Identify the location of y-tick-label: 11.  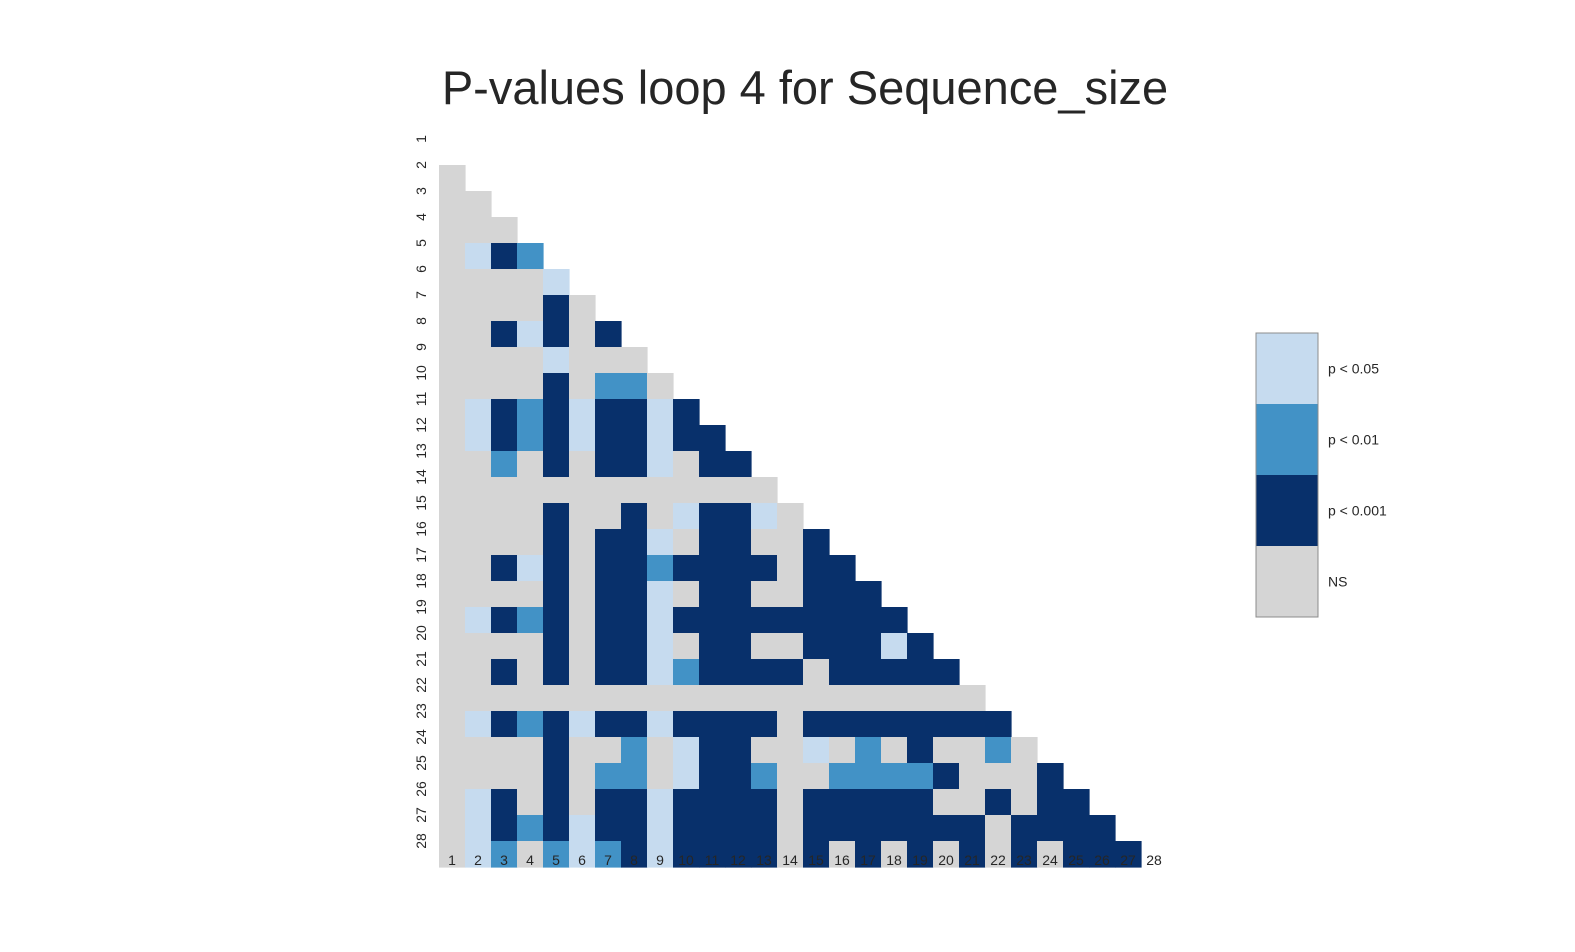
(421, 399).